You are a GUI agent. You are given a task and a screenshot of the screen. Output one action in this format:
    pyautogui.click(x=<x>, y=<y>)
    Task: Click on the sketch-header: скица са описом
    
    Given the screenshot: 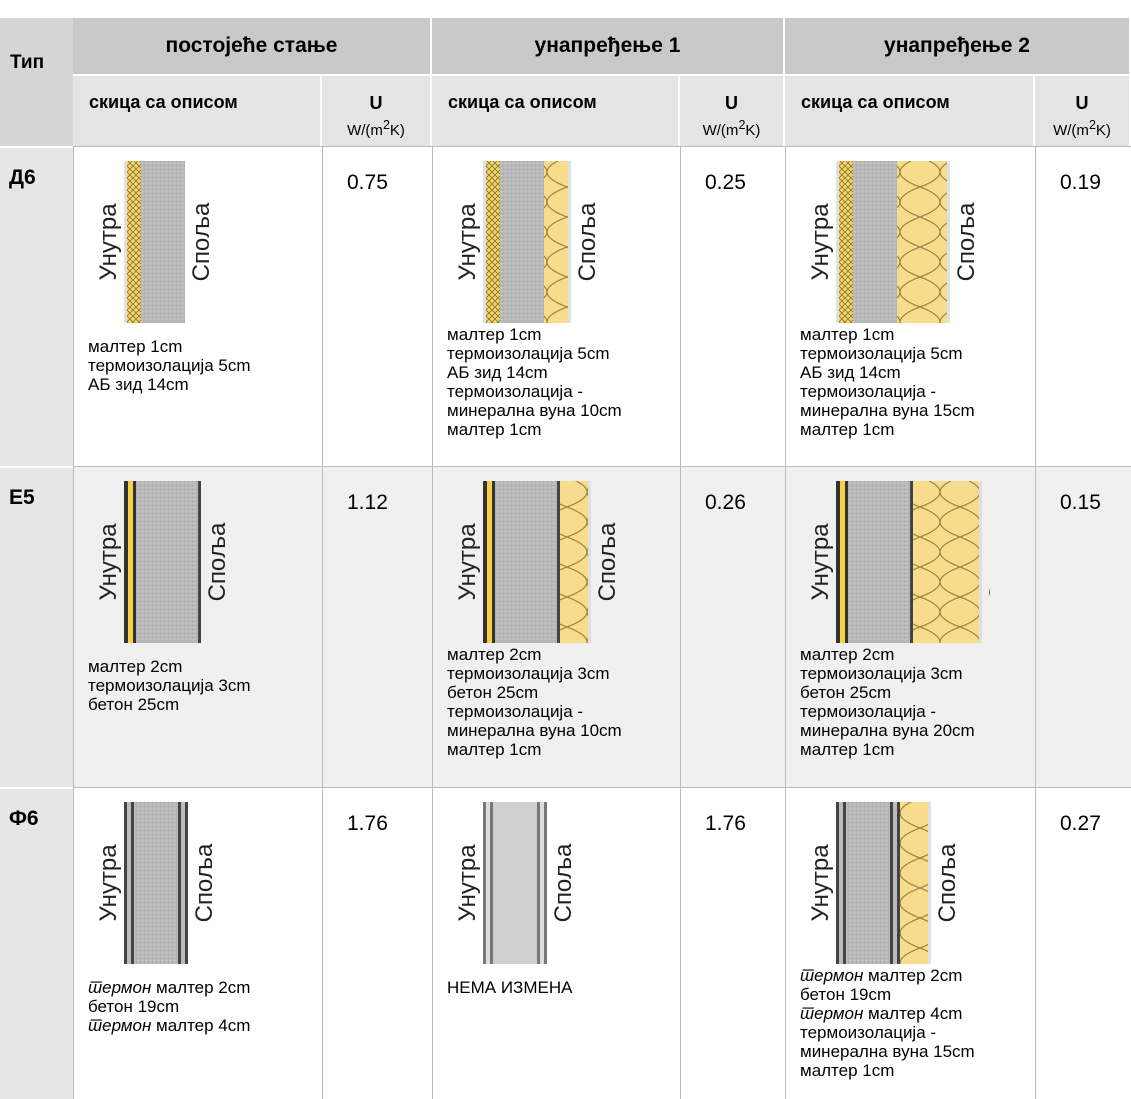 What is the action you would take?
    pyautogui.click(x=556, y=110)
    